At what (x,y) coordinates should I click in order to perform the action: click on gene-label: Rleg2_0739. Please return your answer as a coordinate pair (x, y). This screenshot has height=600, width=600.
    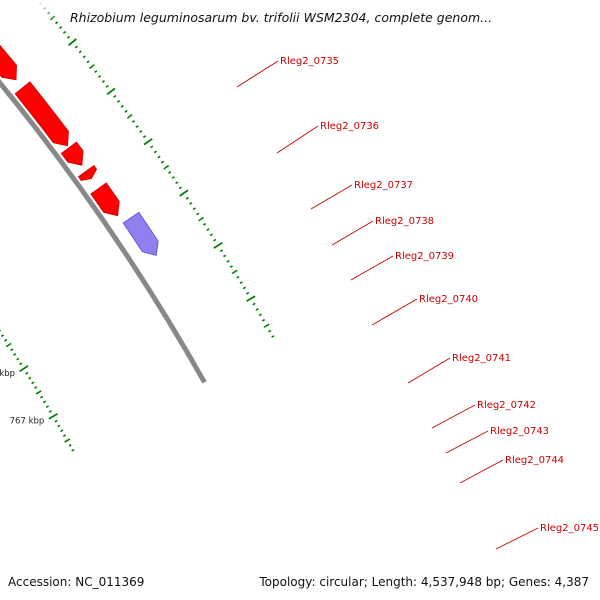
    Looking at the image, I should click on (424, 256).